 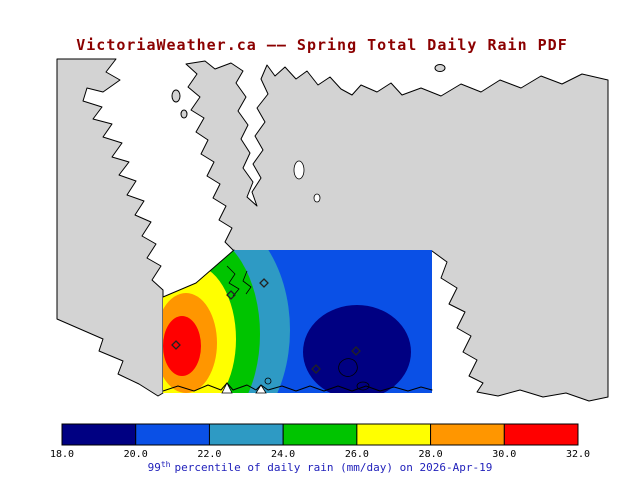 What do you see at coordinates (283, 454) in the screenshot?
I see `colorbar-tick: 24.0` at bounding box center [283, 454].